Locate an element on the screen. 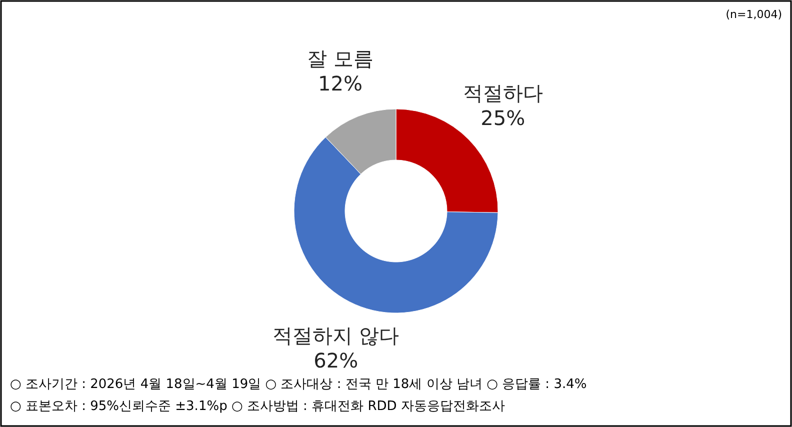 The width and height of the screenshot is (792, 427). data-label: 12% is located at coordinates (340, 84).